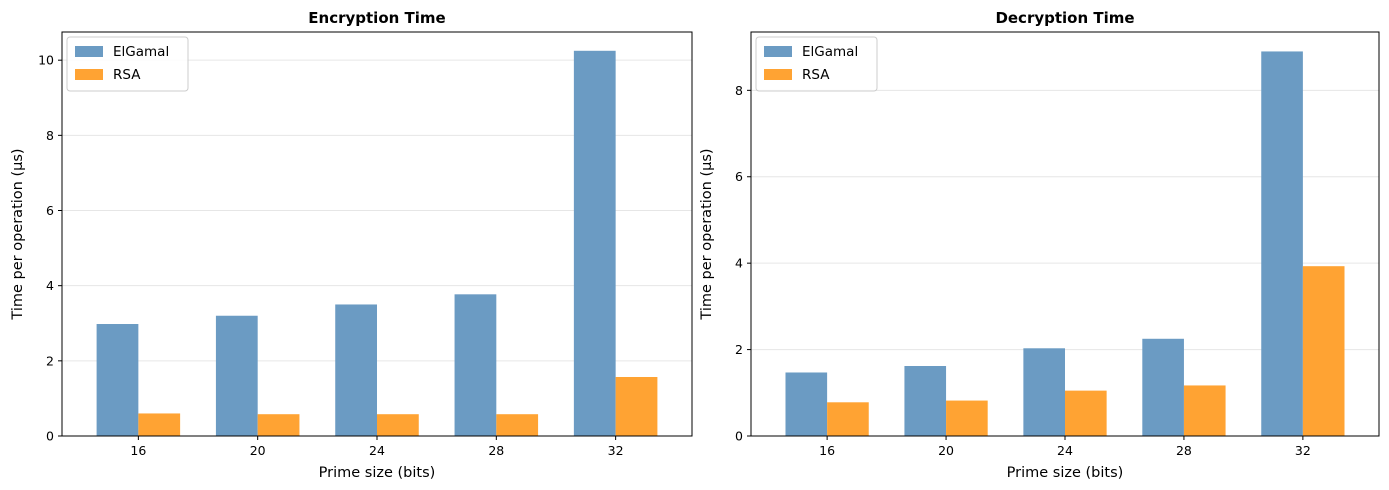 The height and width of the screenshot is (490, 1389). Describe the element at coordinates (376, 18) in the screenshot. I see `chart-title: Encryption Time` at that location.